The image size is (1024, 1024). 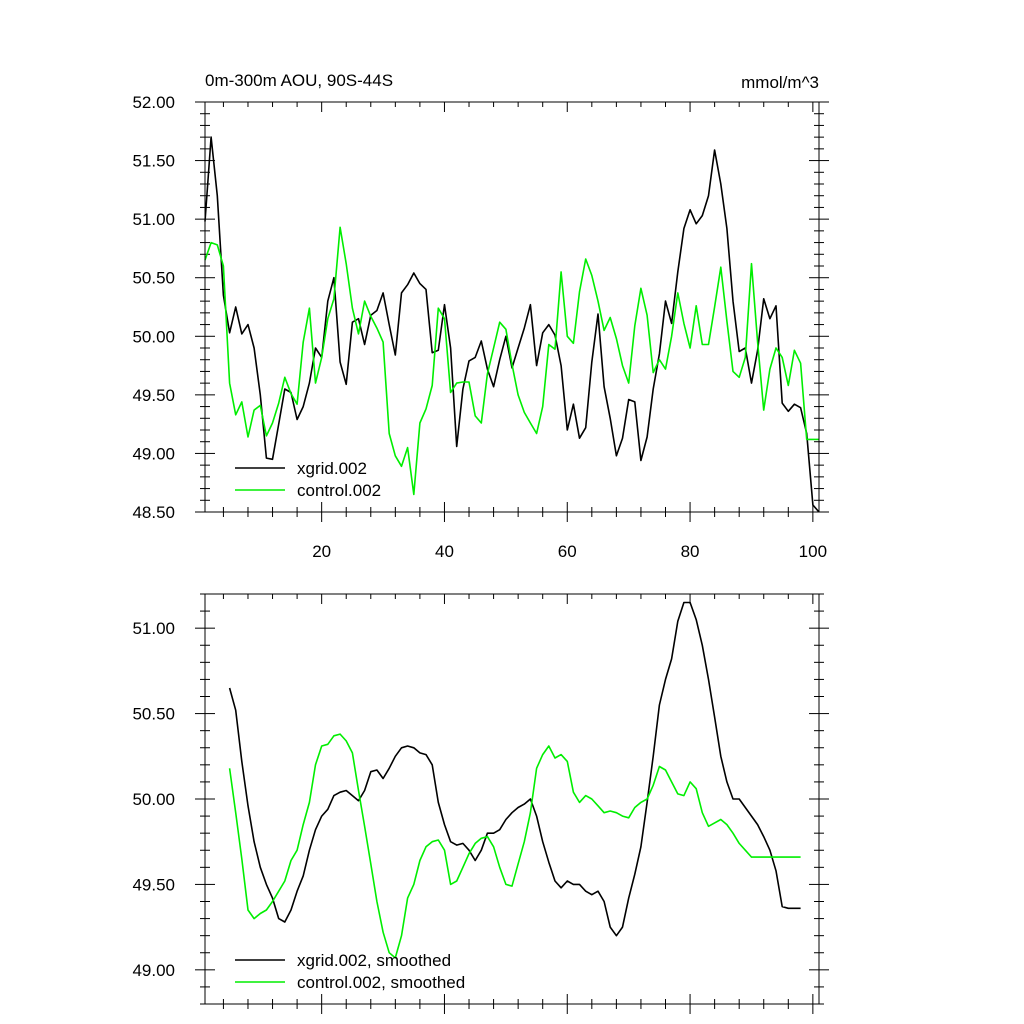 What do you see at coordinates (321, 551) in the screenshot?
I see `top-x-tick-label: 20` at bounding box center [321, 551].